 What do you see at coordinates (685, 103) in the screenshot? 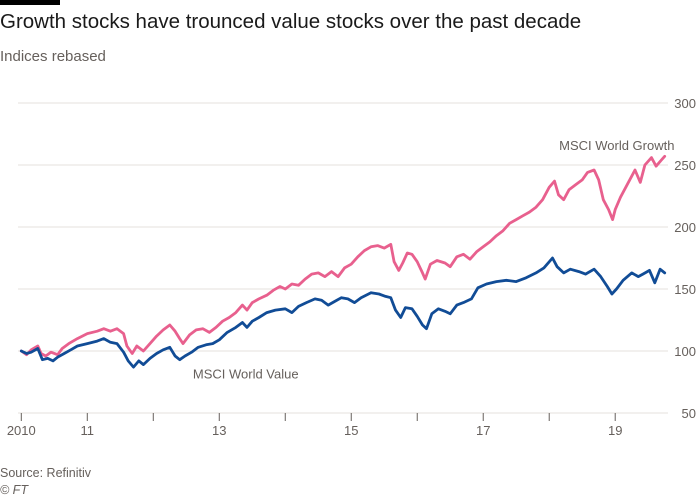
I see `y-tick-label: 300` at bounding box center [685, 103].